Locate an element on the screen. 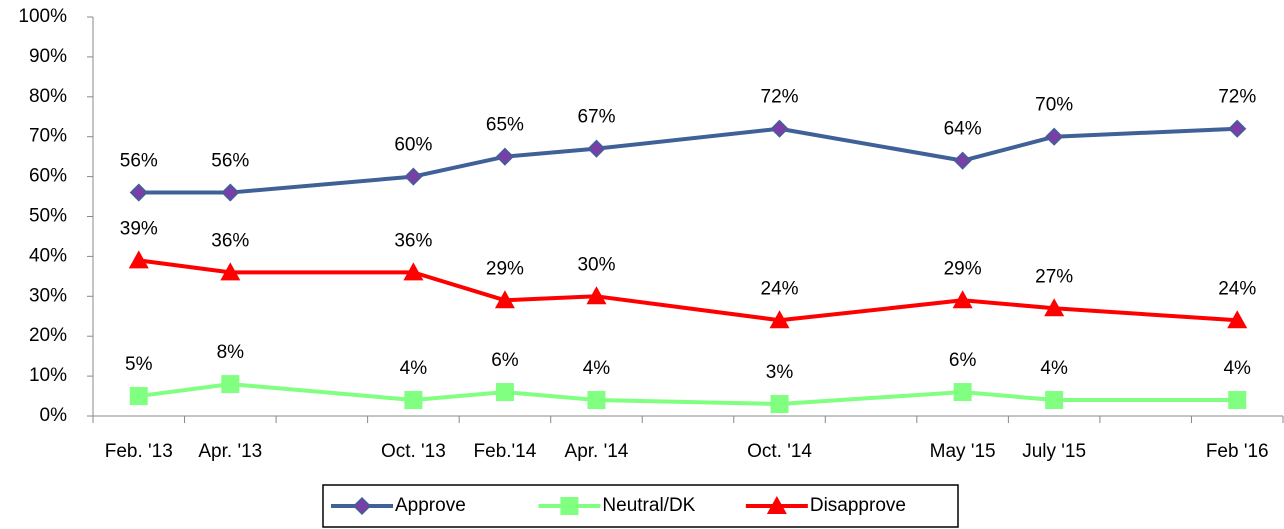 The height and width of the screenshot is (529, 1284). y-tick-label: 0% is located at coordinates (54, 415).